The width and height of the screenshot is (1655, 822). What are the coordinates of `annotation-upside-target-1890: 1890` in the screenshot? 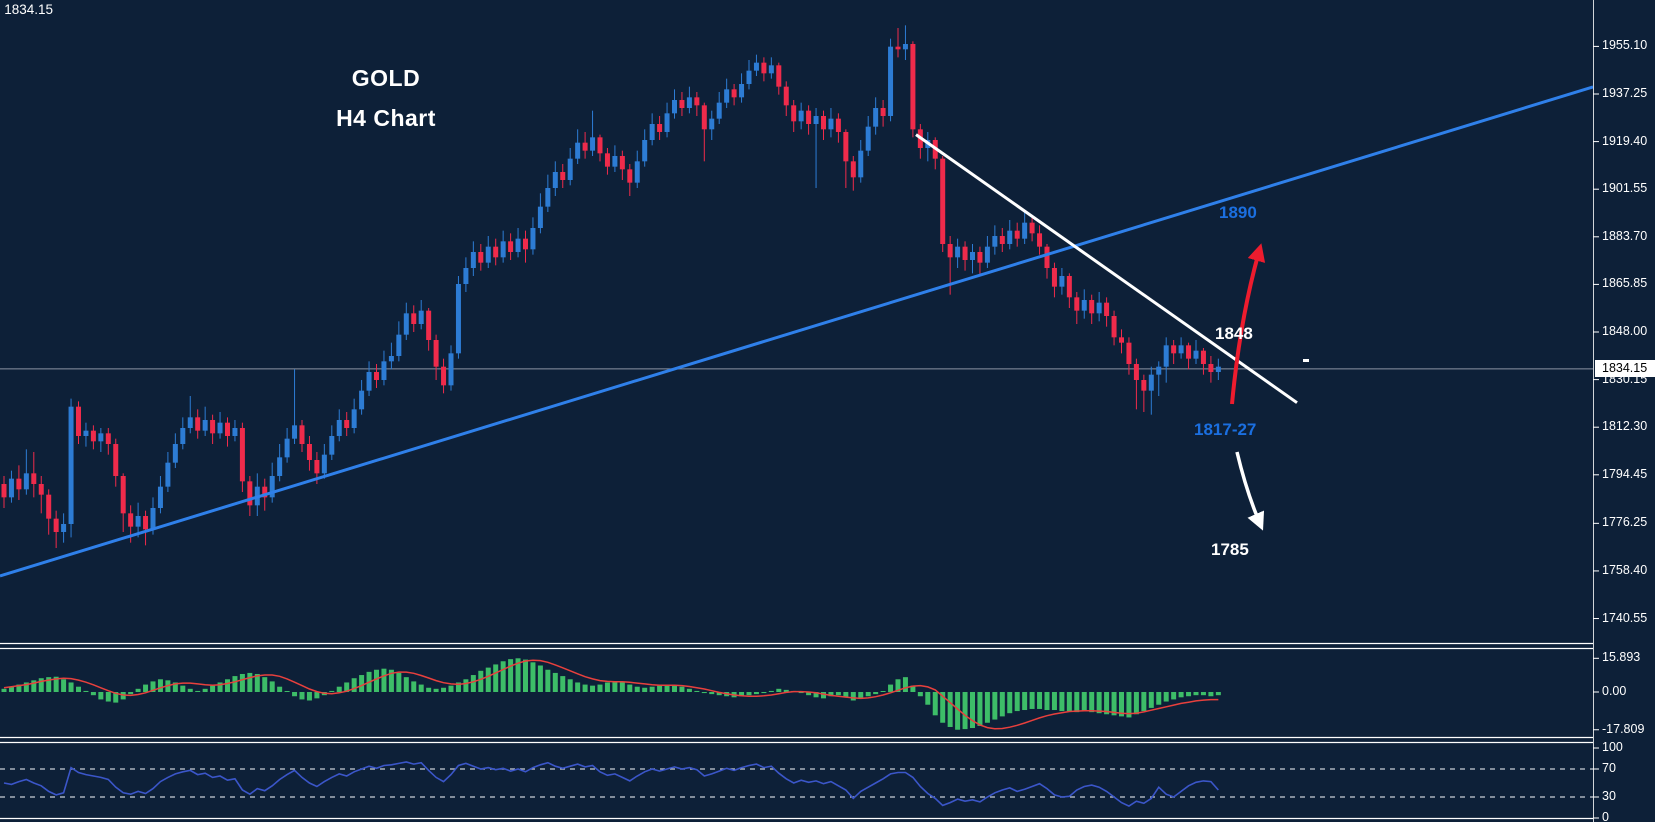 It's located at (1238, 212).